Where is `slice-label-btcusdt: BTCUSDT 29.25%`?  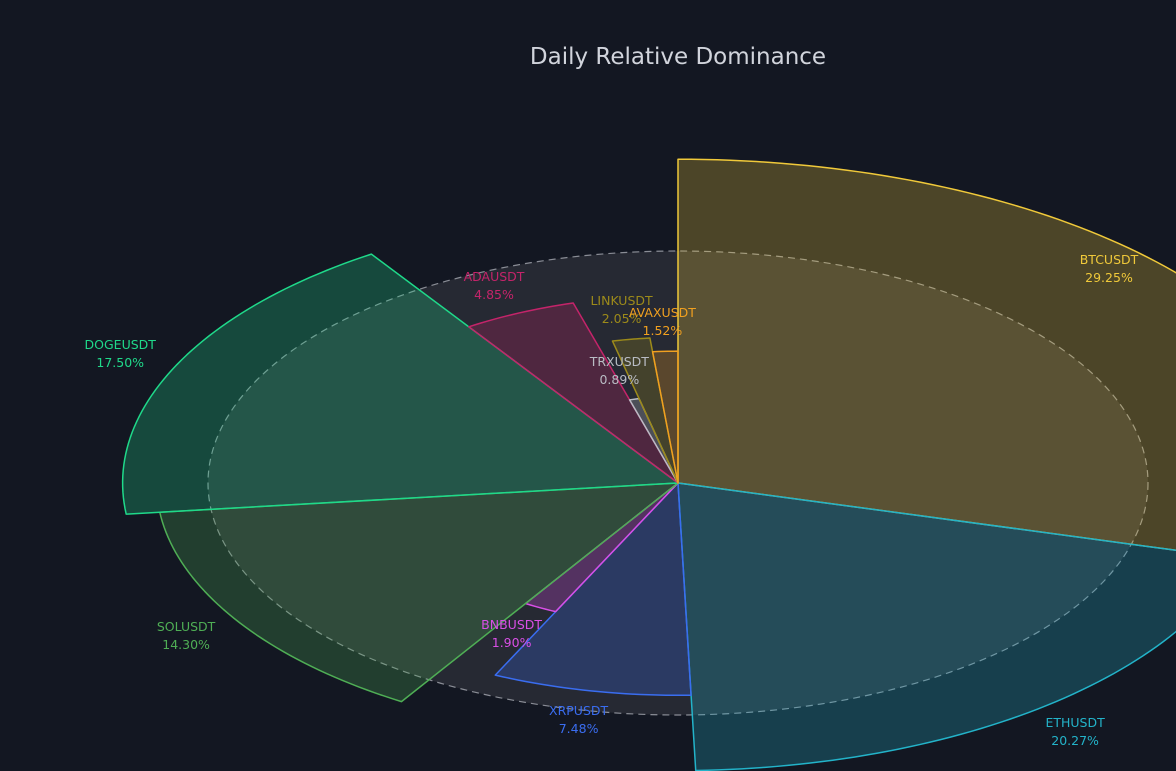 slice-label-btcusdt: BTCUSDT 29.25% is located at coordinates (1109, 269).